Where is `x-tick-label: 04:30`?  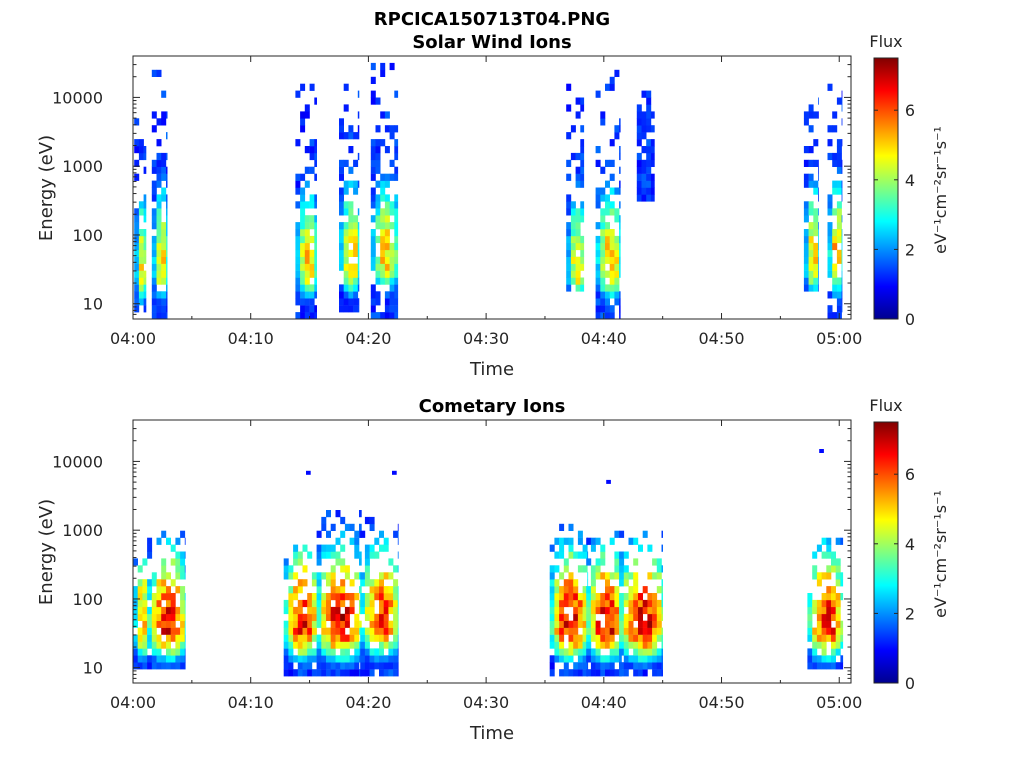 x-tick-label: 04:30 is located at coordinates (486, 702).